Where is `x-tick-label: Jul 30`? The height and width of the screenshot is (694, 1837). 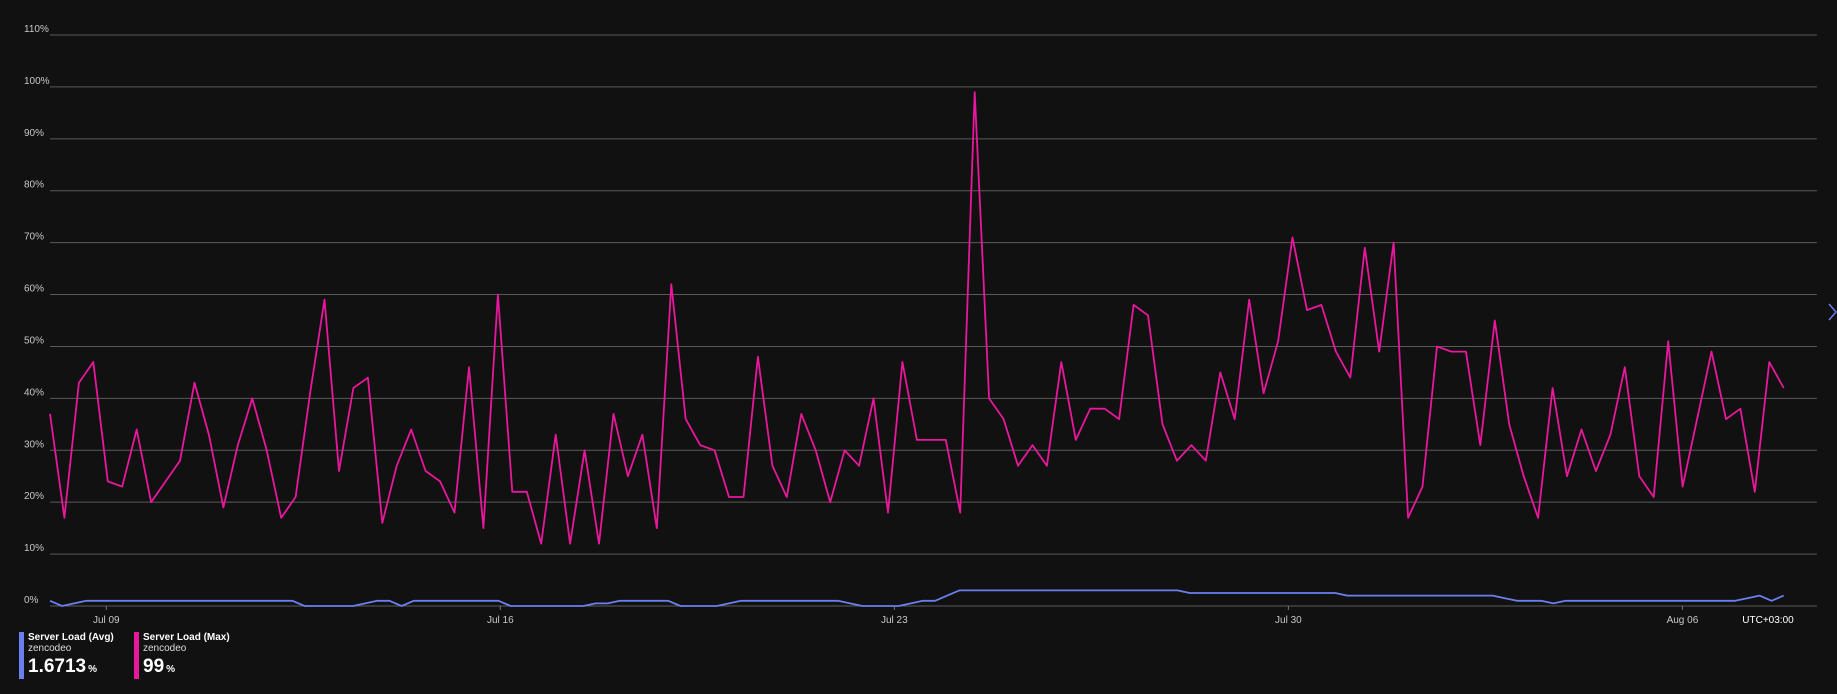
x-tick-label: Jul 30 is located at coordinates (1288, 620).